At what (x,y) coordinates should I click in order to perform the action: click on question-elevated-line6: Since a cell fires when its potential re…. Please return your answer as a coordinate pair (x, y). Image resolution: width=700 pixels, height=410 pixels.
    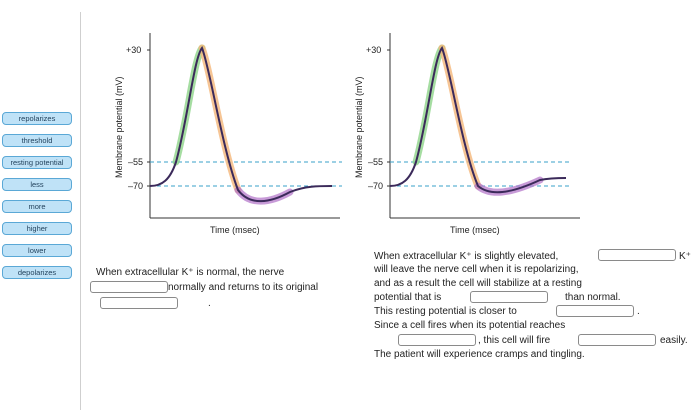
    Looking at the image, I should click on (470, 325).